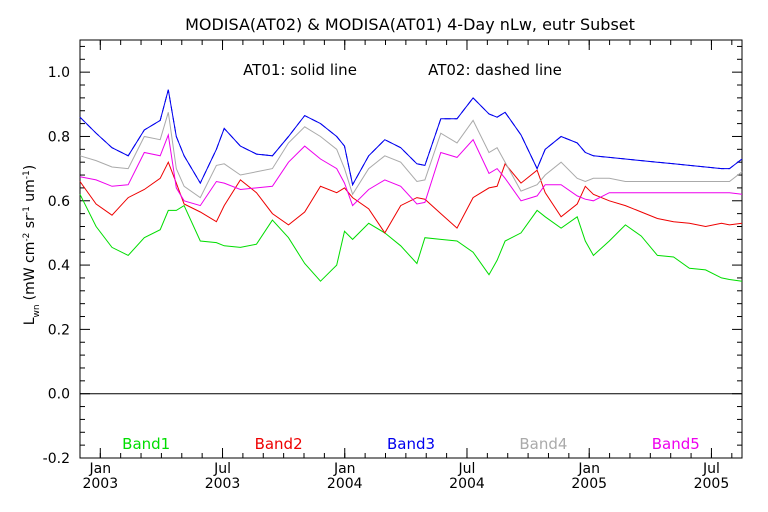 The height and width of the screenshot is (512, 768). Describe the element at coordinates (56, 459) in the screenshot. I see `y-tick-label: -0.2` at that location.